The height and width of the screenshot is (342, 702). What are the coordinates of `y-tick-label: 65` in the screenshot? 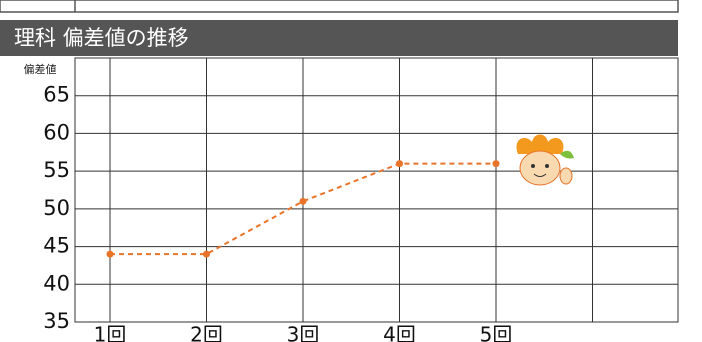 It's located at (56, 95).